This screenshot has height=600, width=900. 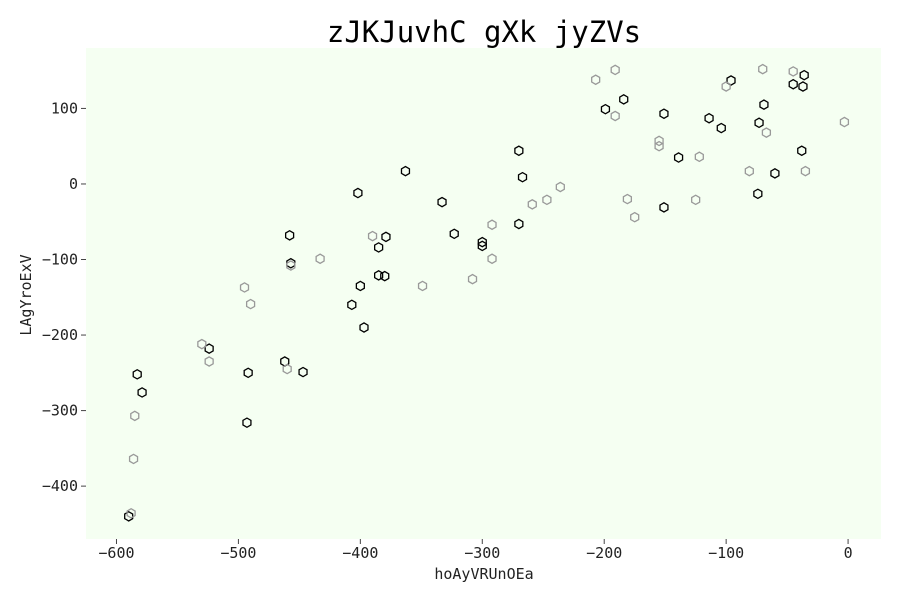 I want to click on x-tick-label: 0, so click(x=848, y=553).